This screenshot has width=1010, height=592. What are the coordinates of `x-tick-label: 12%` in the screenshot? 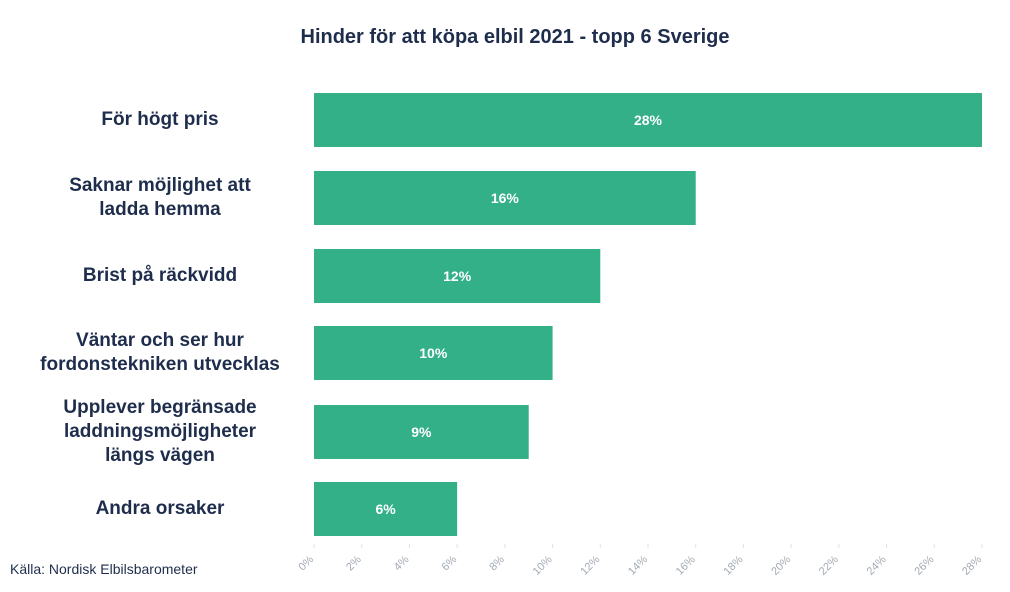 It's located at (590, 565).